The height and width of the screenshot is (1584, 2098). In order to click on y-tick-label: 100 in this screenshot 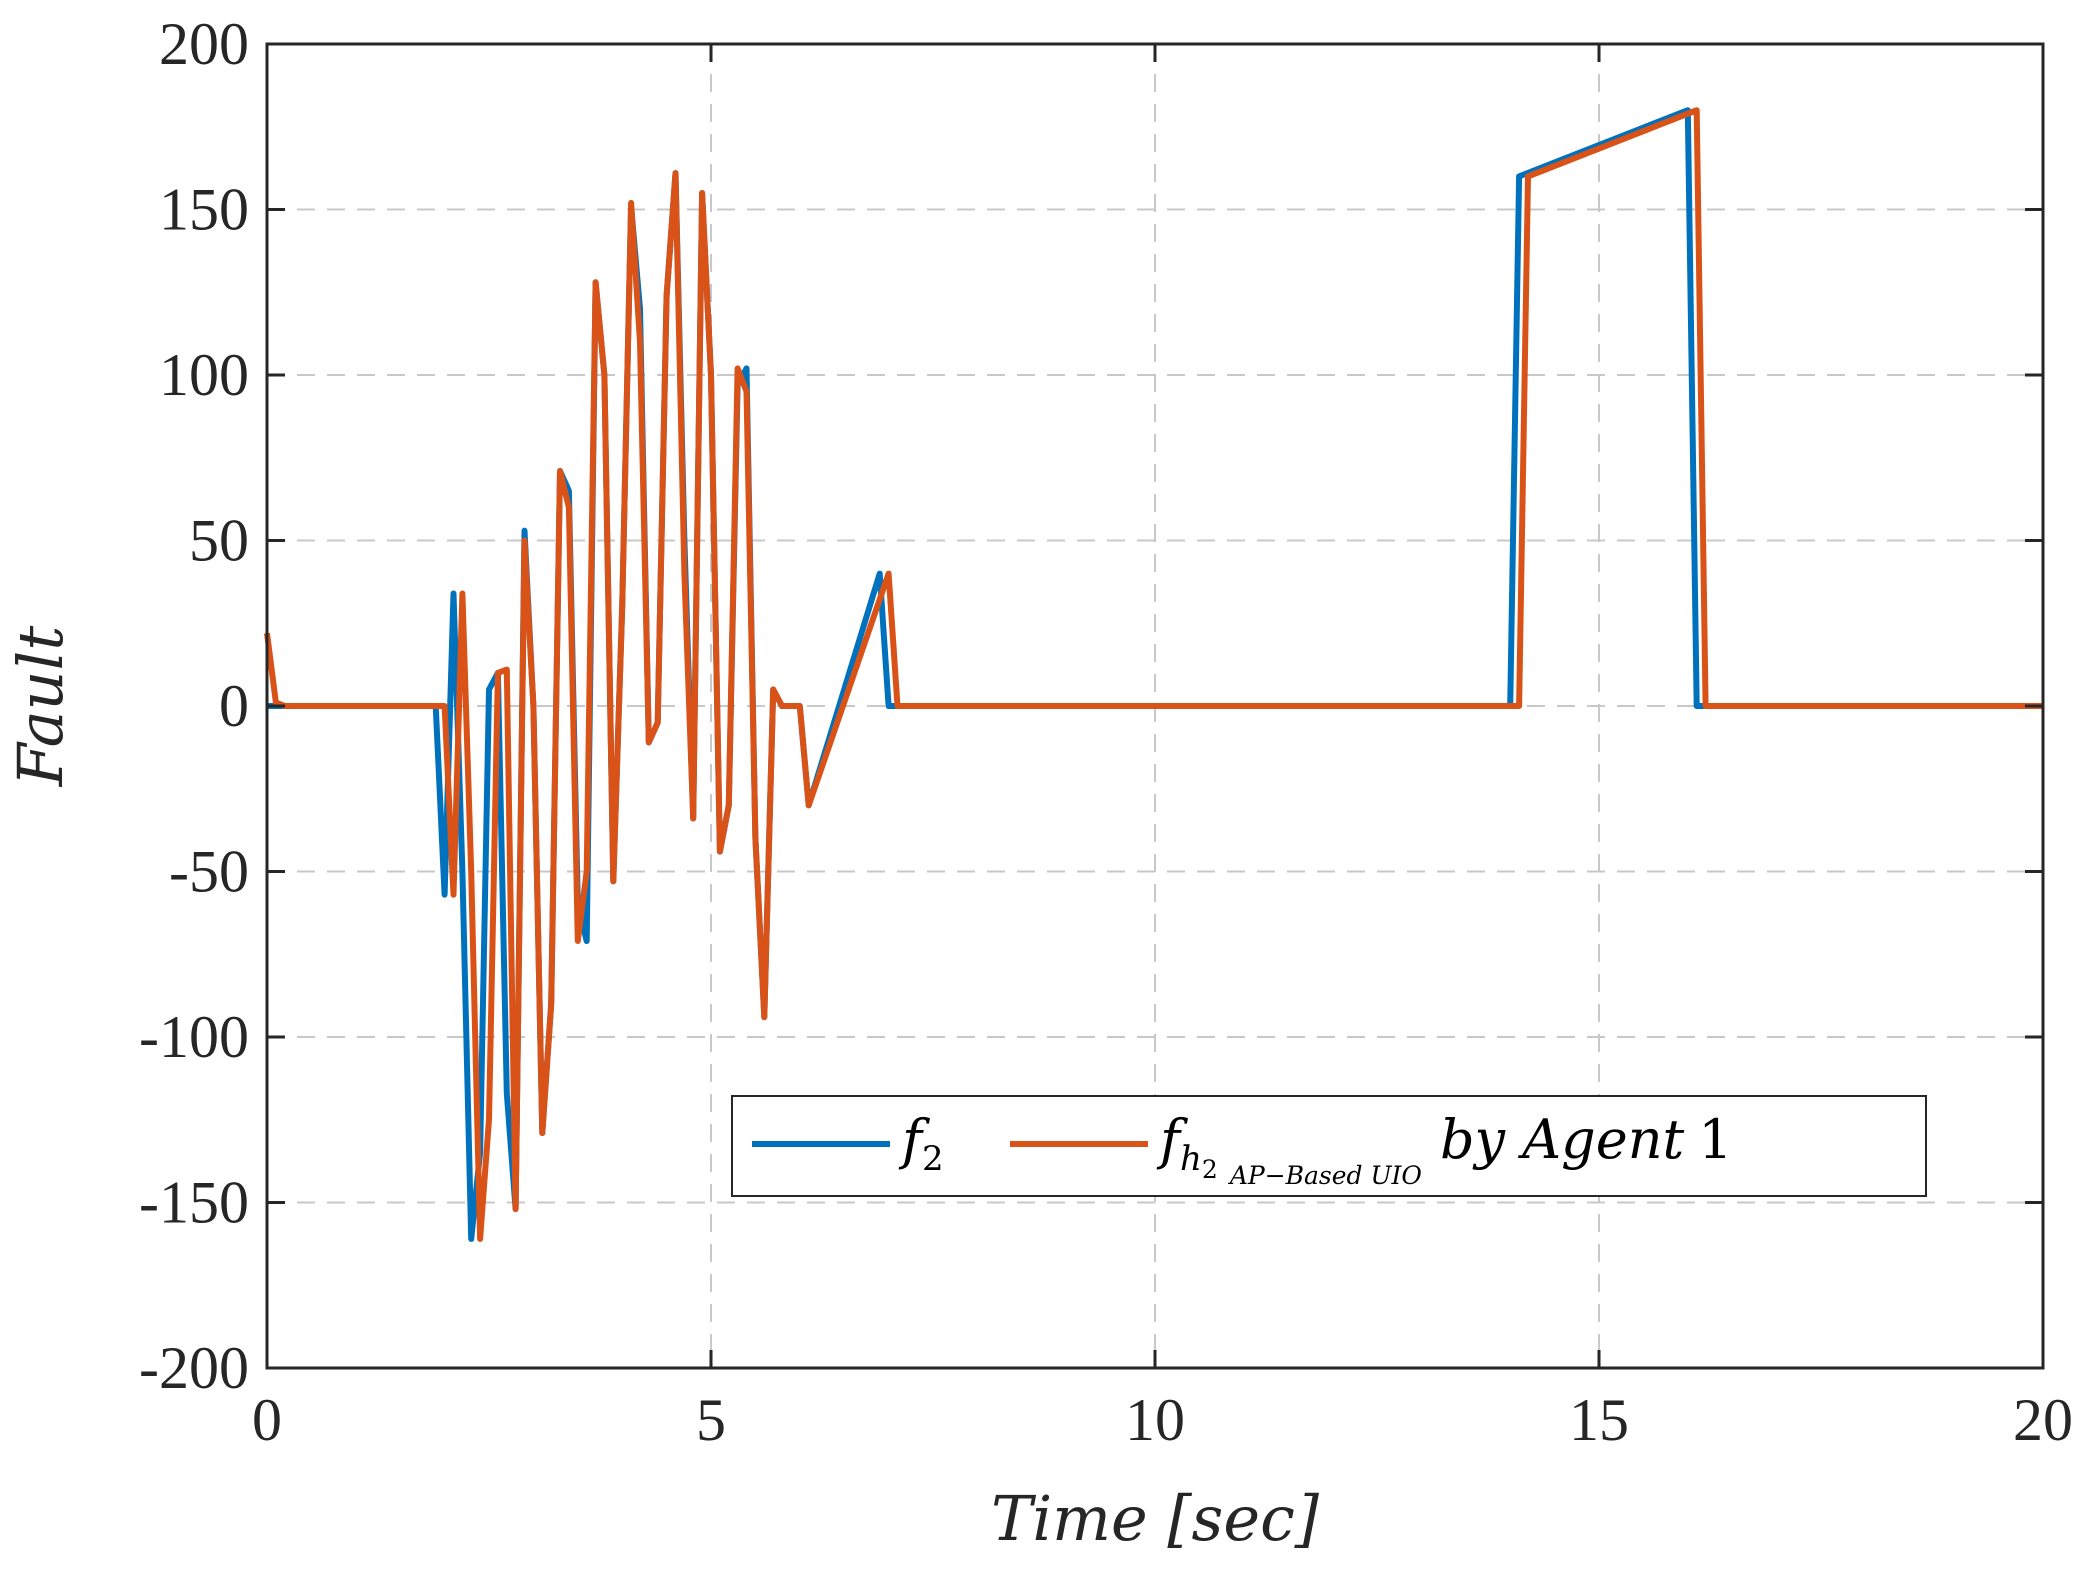, I will do `click(204, 375)`.